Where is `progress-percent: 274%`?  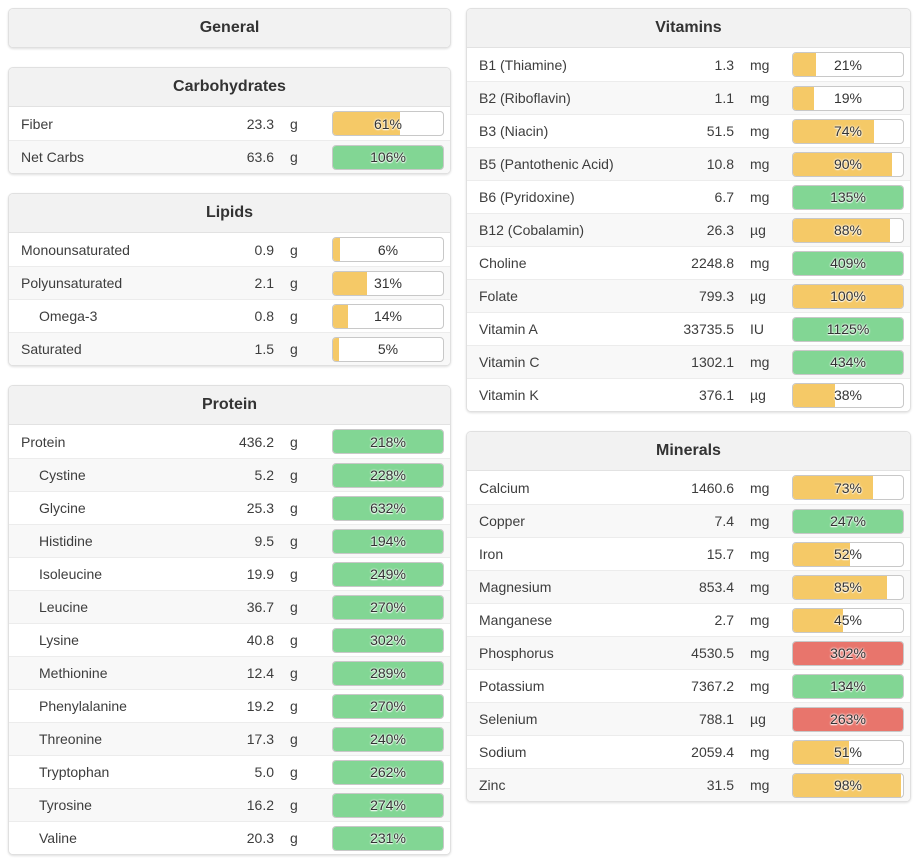 progress-percent: 274% is located at coordinates (388, 805).